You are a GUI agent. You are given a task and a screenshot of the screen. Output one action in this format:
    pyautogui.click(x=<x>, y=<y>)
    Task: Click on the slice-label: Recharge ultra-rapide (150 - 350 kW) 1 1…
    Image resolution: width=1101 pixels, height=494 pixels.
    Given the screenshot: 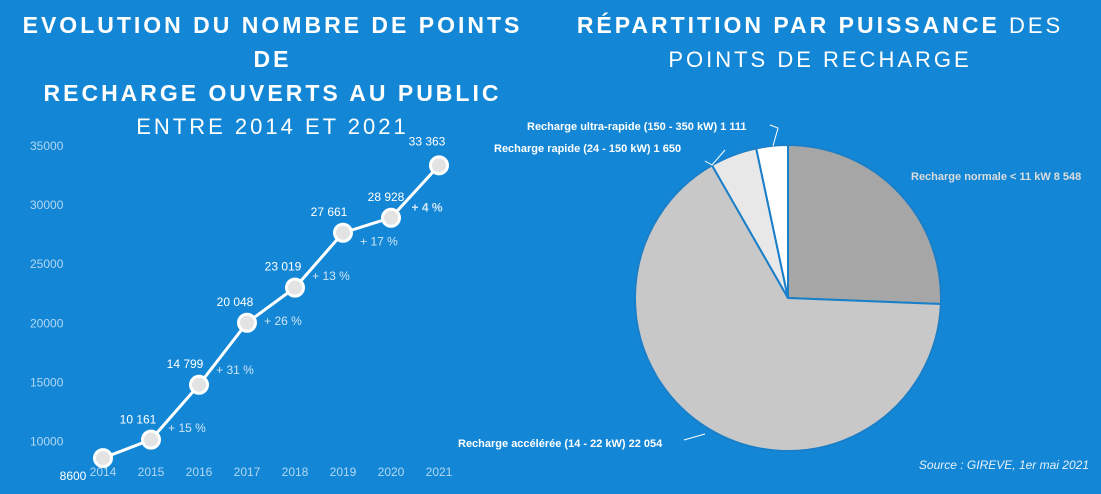 What is the action you would take?
    pyautogui.click(x=637, y=127)
    